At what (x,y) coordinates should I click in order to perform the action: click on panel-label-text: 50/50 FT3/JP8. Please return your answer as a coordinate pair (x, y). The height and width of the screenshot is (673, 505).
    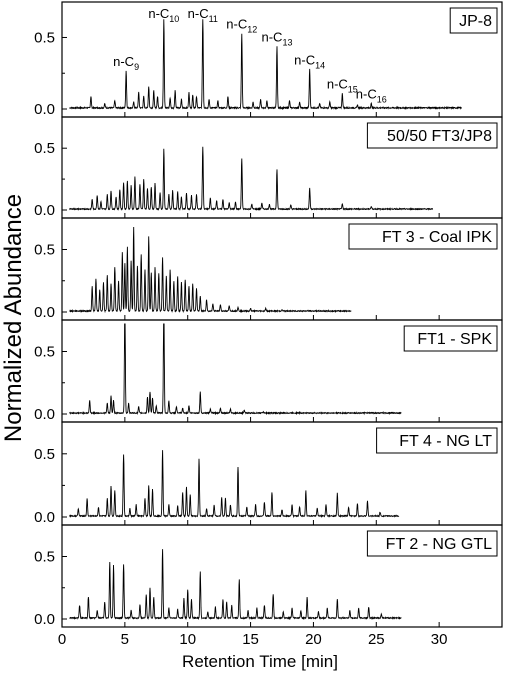
    Looking at the image, I should click on (439, 136).